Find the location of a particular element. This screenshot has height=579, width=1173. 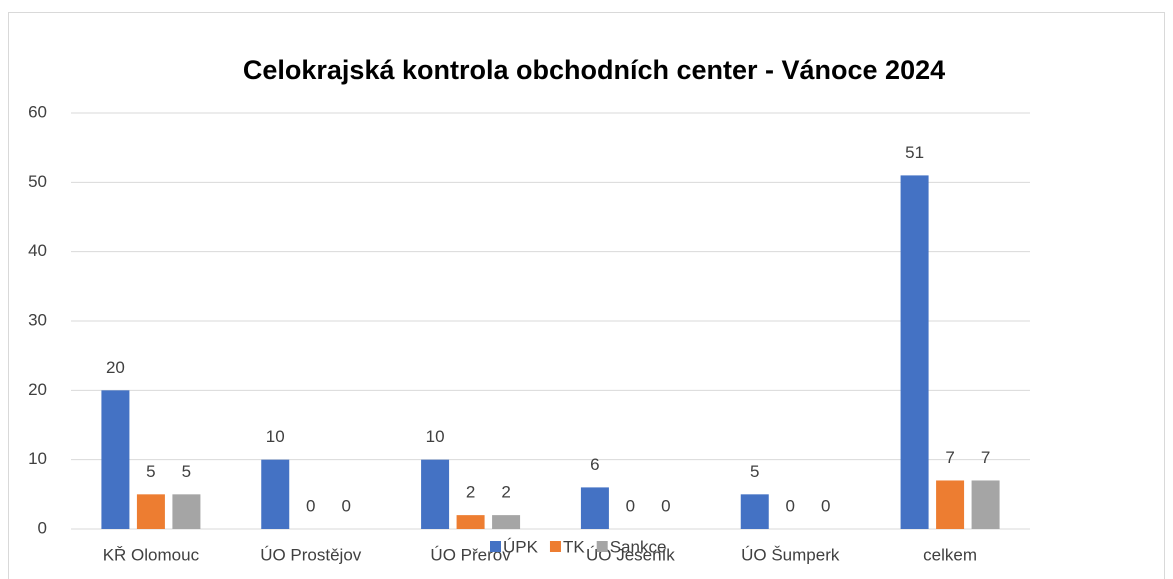

data-label: 20 is located at coordinates (115, 367).